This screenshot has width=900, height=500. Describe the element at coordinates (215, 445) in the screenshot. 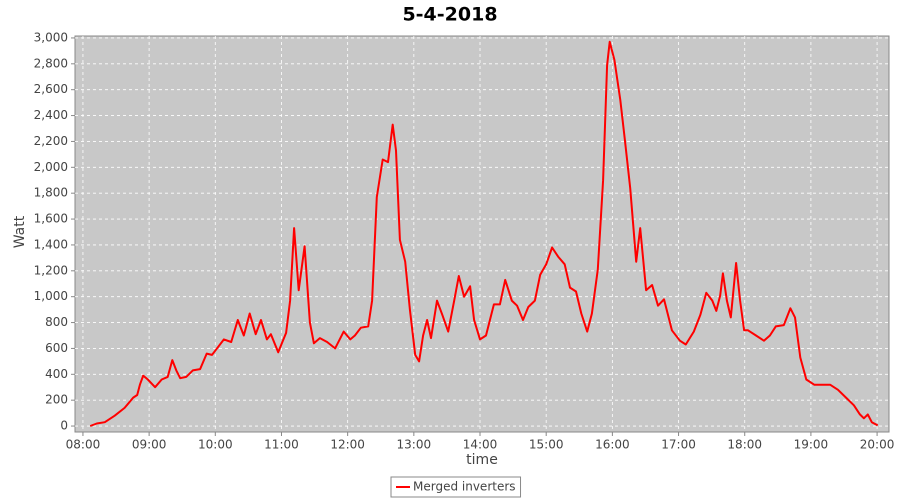

I see `x-tick-label: 10:00` at that location.